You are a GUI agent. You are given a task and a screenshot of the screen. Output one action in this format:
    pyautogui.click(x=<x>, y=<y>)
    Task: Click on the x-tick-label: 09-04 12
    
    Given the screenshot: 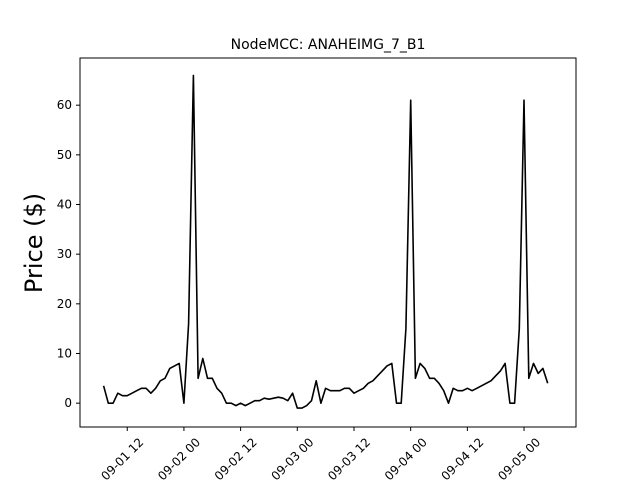 What is the action you would take?
    pyautogui.click(x=462, y=457)
    